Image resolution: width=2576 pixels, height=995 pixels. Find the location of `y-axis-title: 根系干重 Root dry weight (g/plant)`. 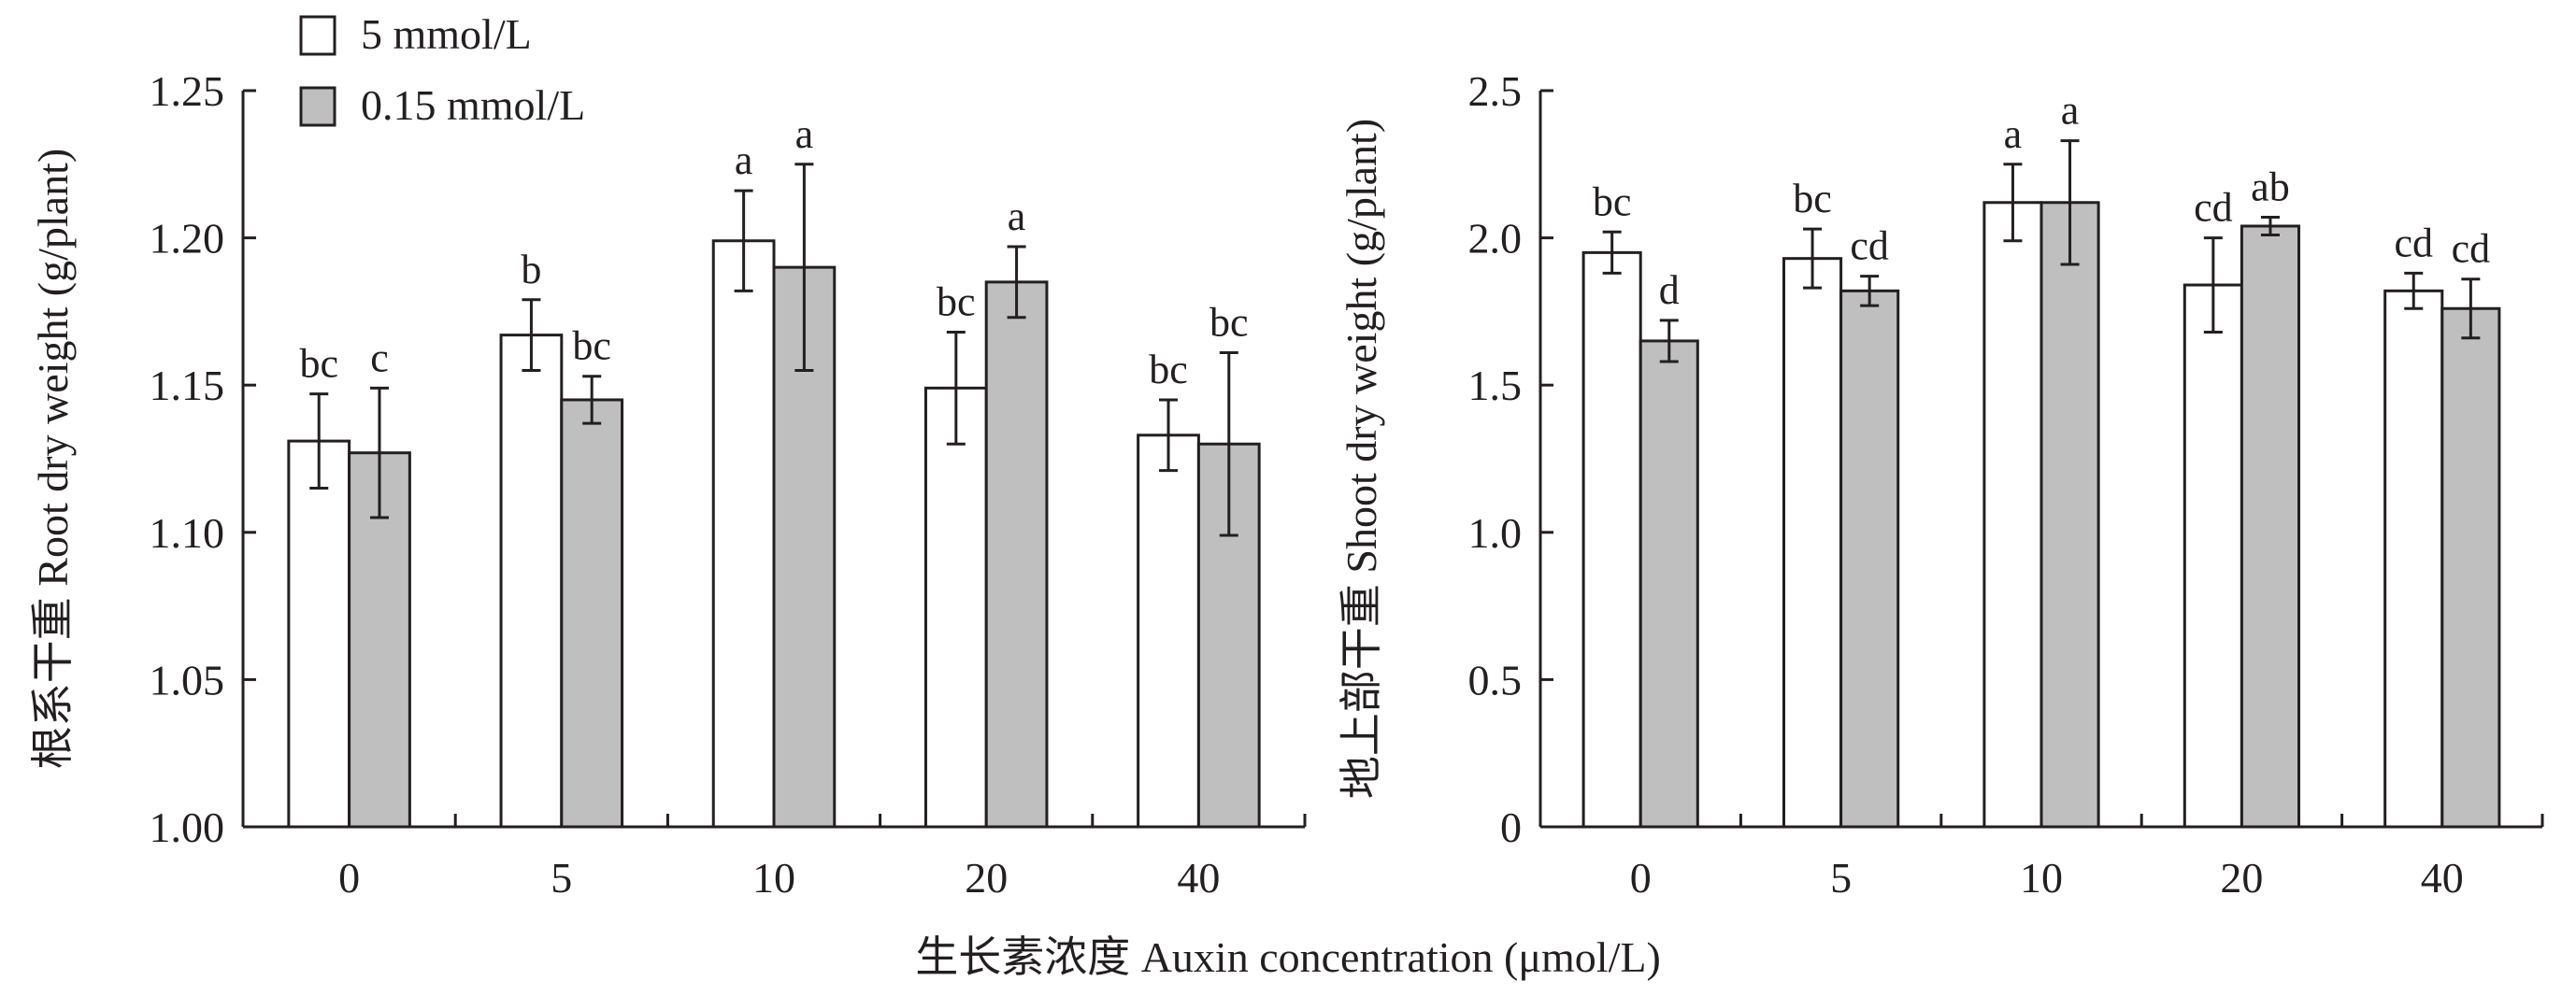

y-axis-title: 根系干重 Root dry weight (g/plant) is located at coordinates (53, 459).